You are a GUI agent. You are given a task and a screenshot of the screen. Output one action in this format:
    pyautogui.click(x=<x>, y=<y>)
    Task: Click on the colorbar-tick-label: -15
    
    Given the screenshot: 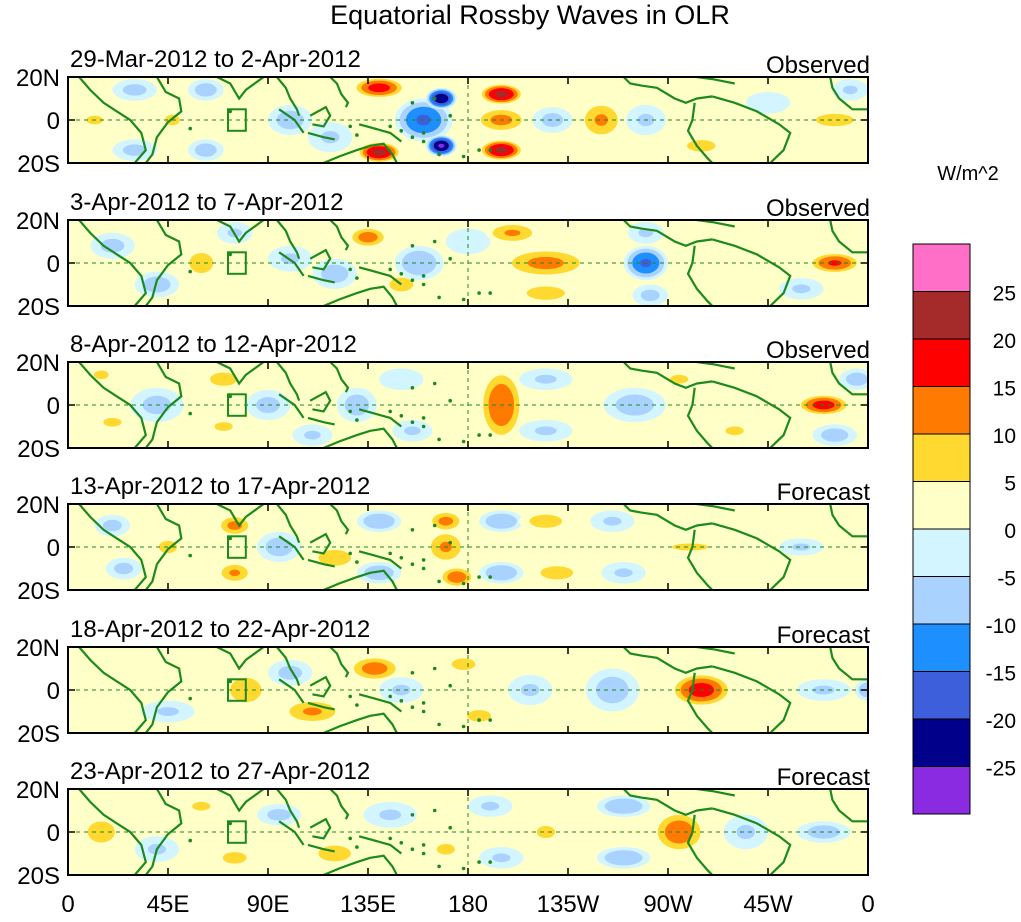 What is the action you would take?
    pyautogui.click(x=1001, y=674)
    